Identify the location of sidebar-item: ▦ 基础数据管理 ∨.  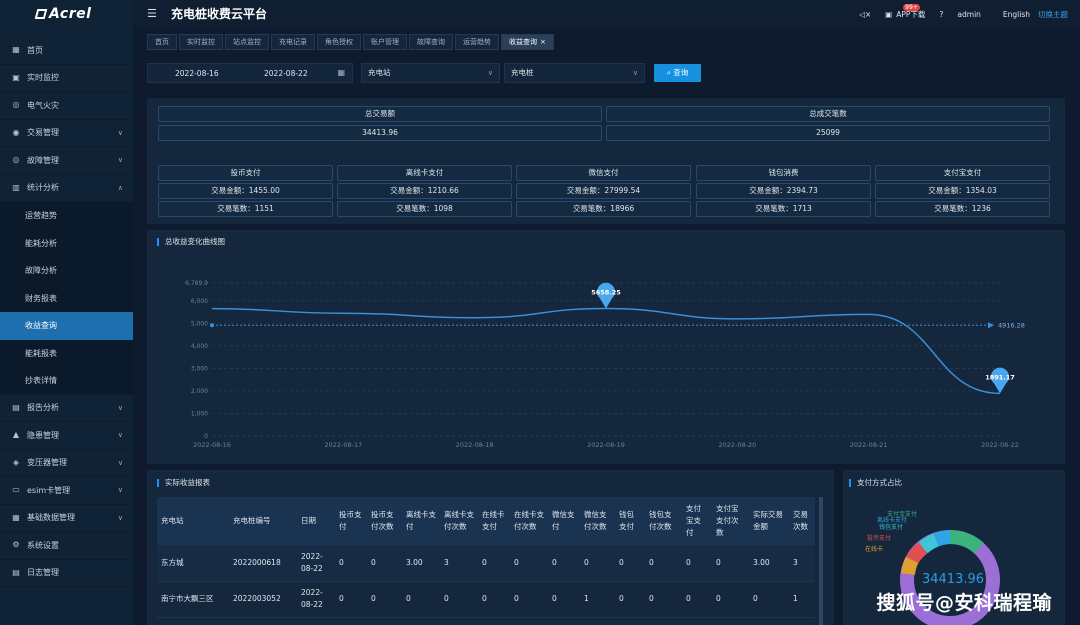
(66, 518).